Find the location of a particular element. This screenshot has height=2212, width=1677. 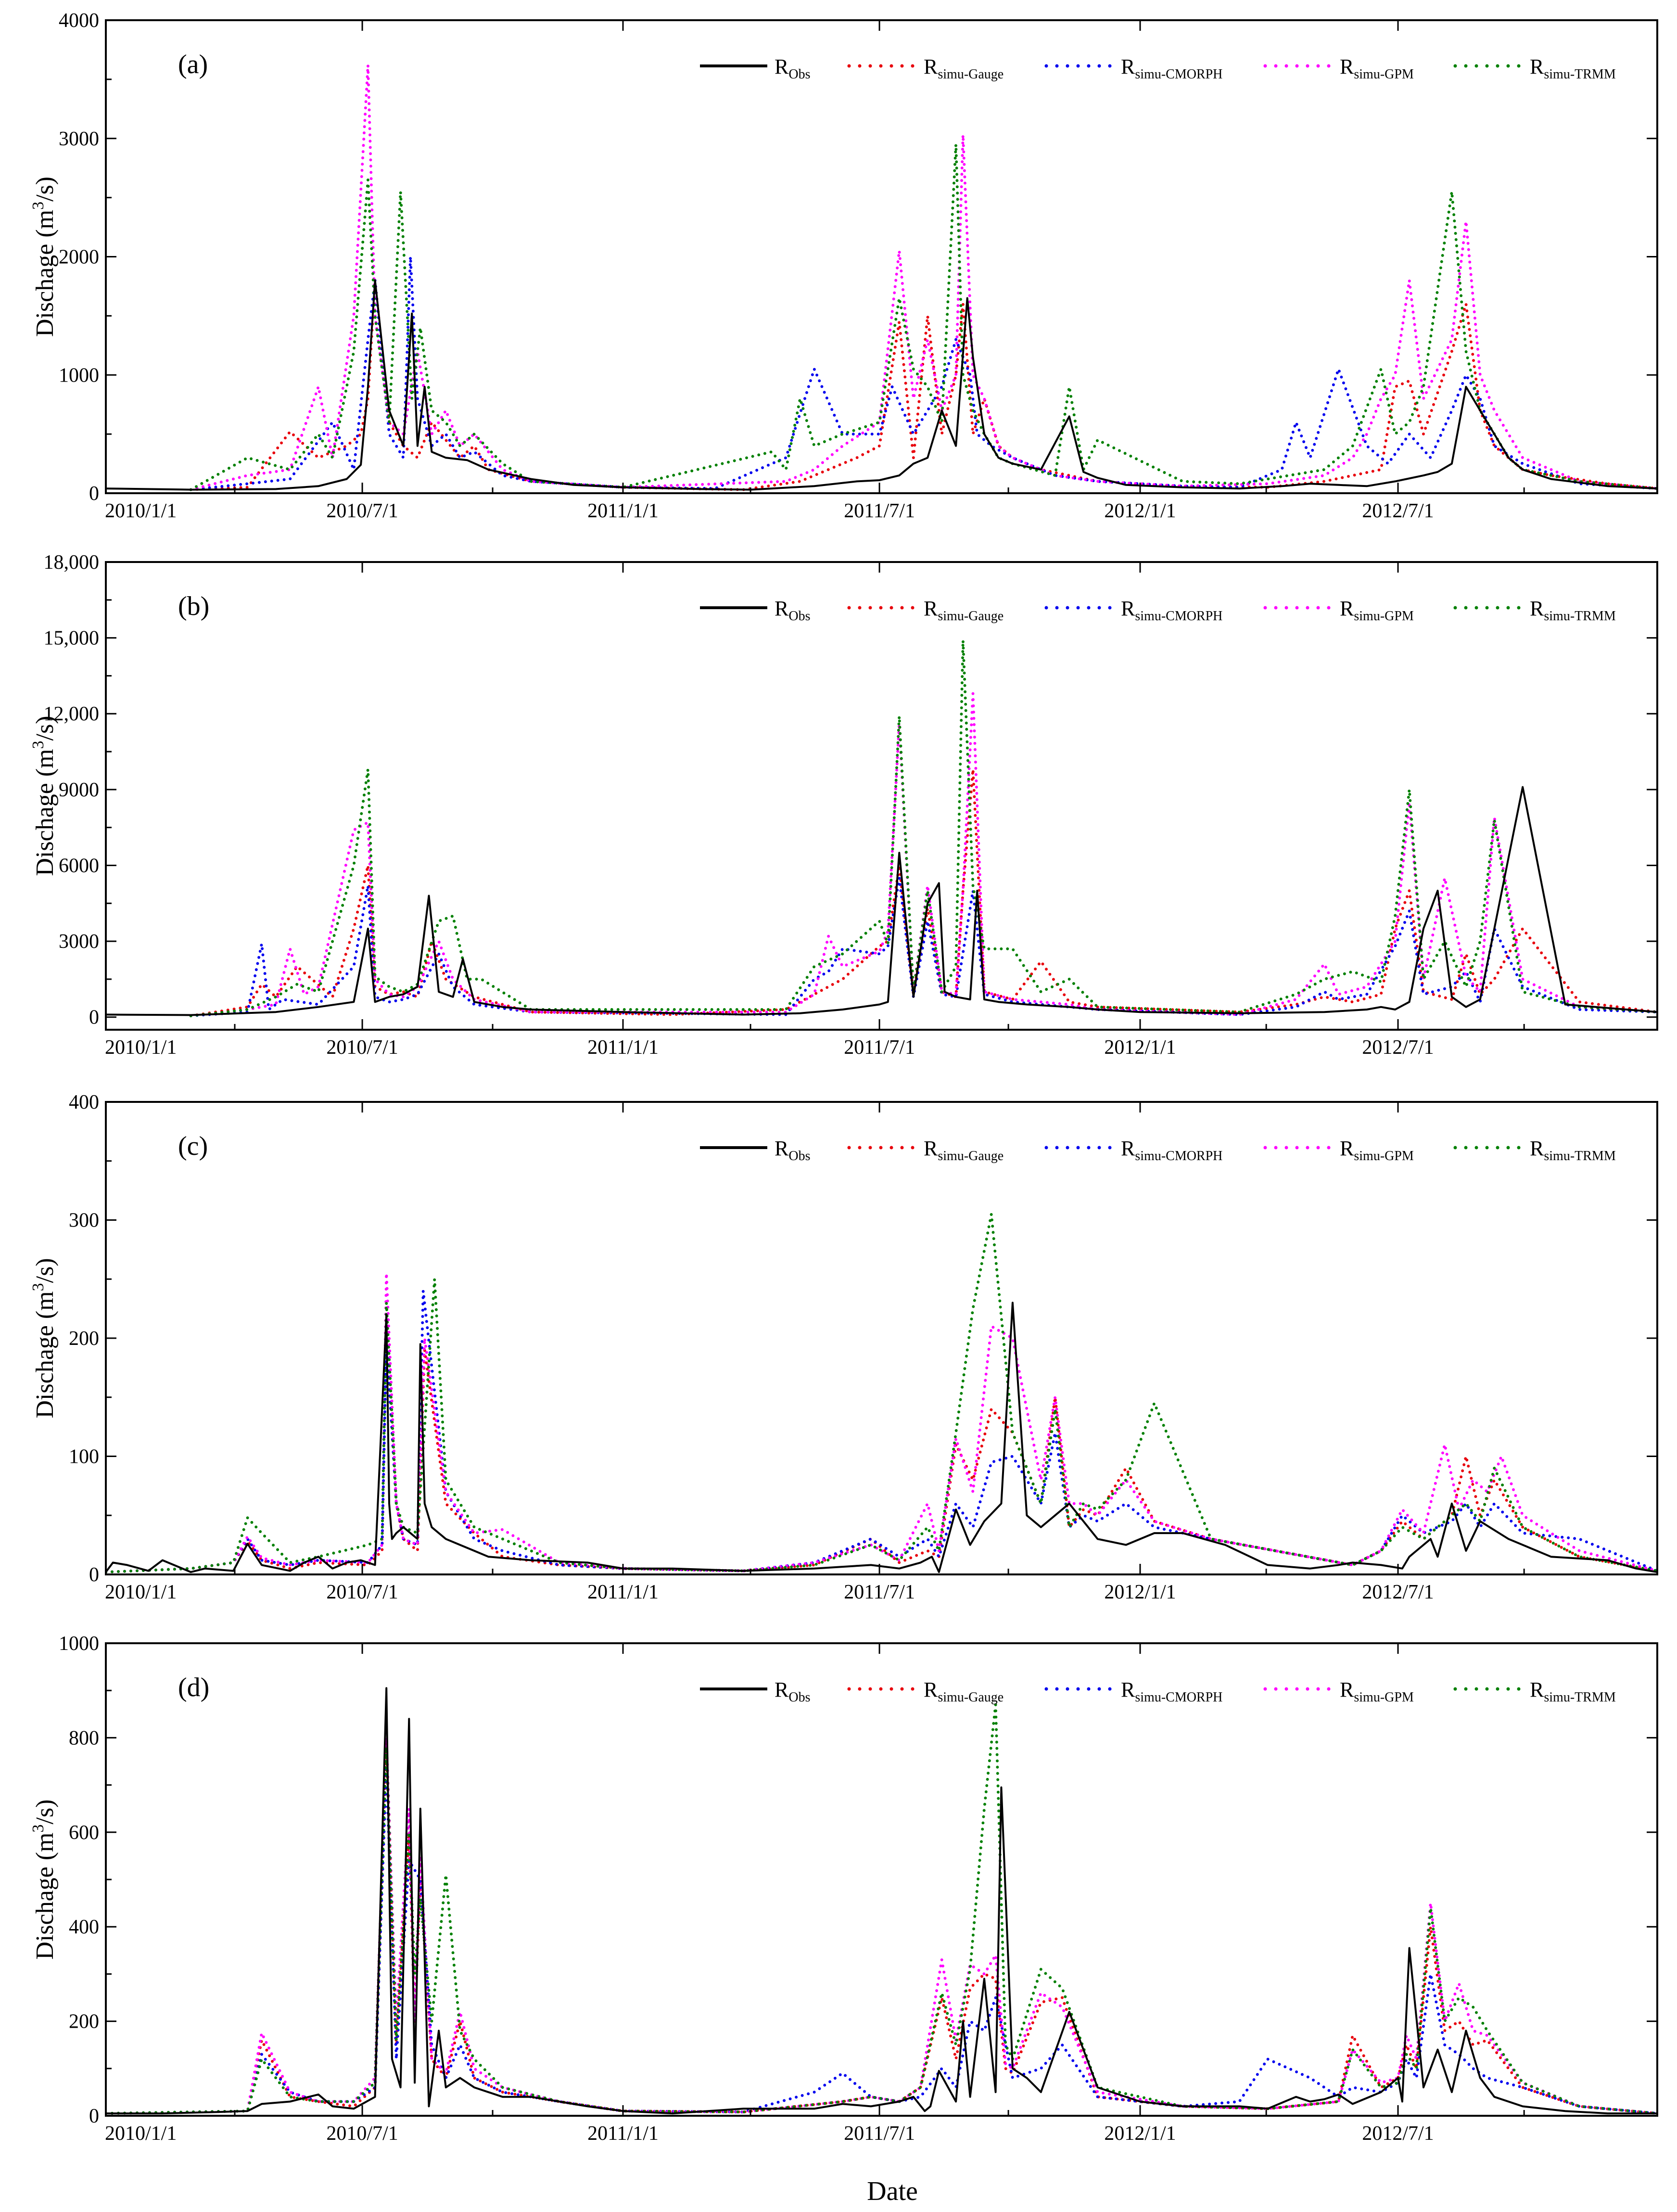

y-tick-label: 15,000 is located at coordinates (72, 638).